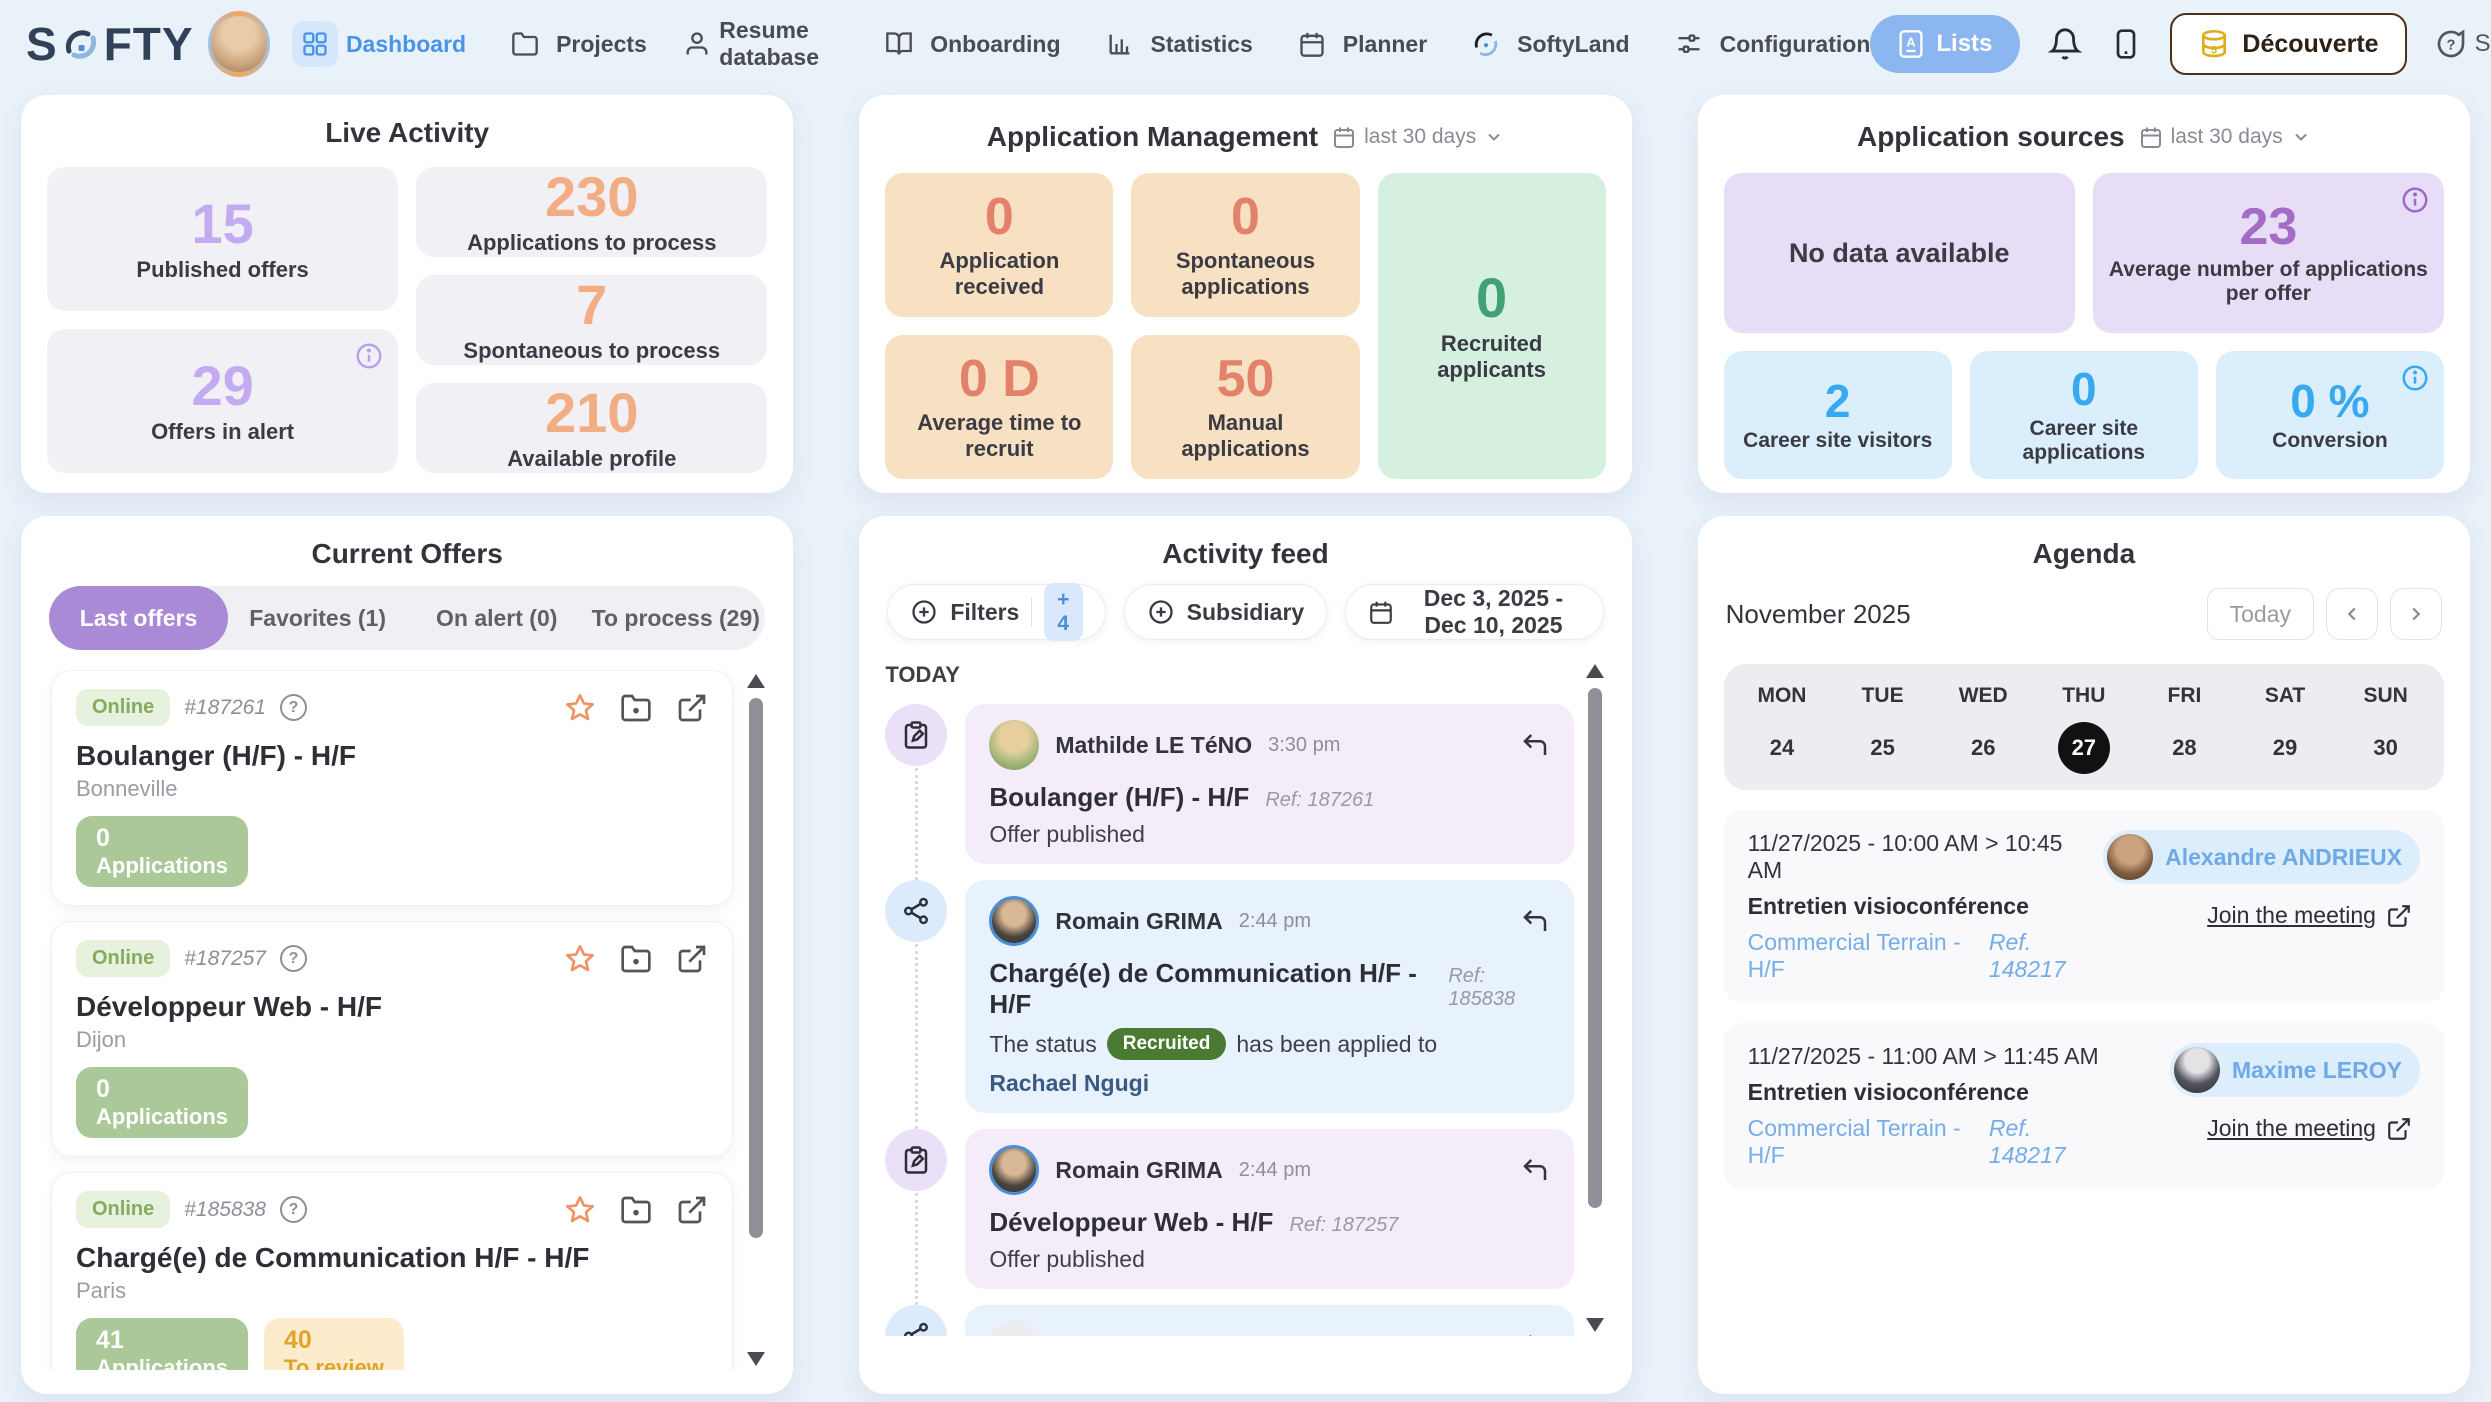 This screenshot has height=1402, width=2491. I want to click on nav-resume-database: Resume database, so click(761, 44).